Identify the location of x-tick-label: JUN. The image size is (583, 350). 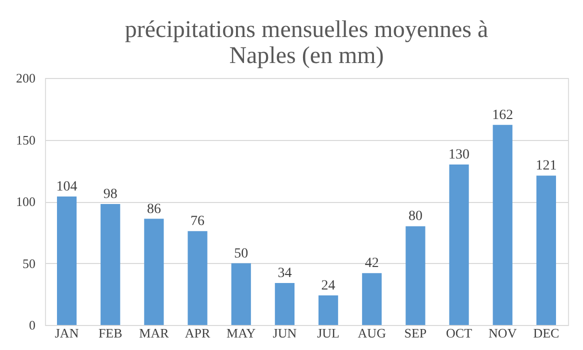
(285, 333).